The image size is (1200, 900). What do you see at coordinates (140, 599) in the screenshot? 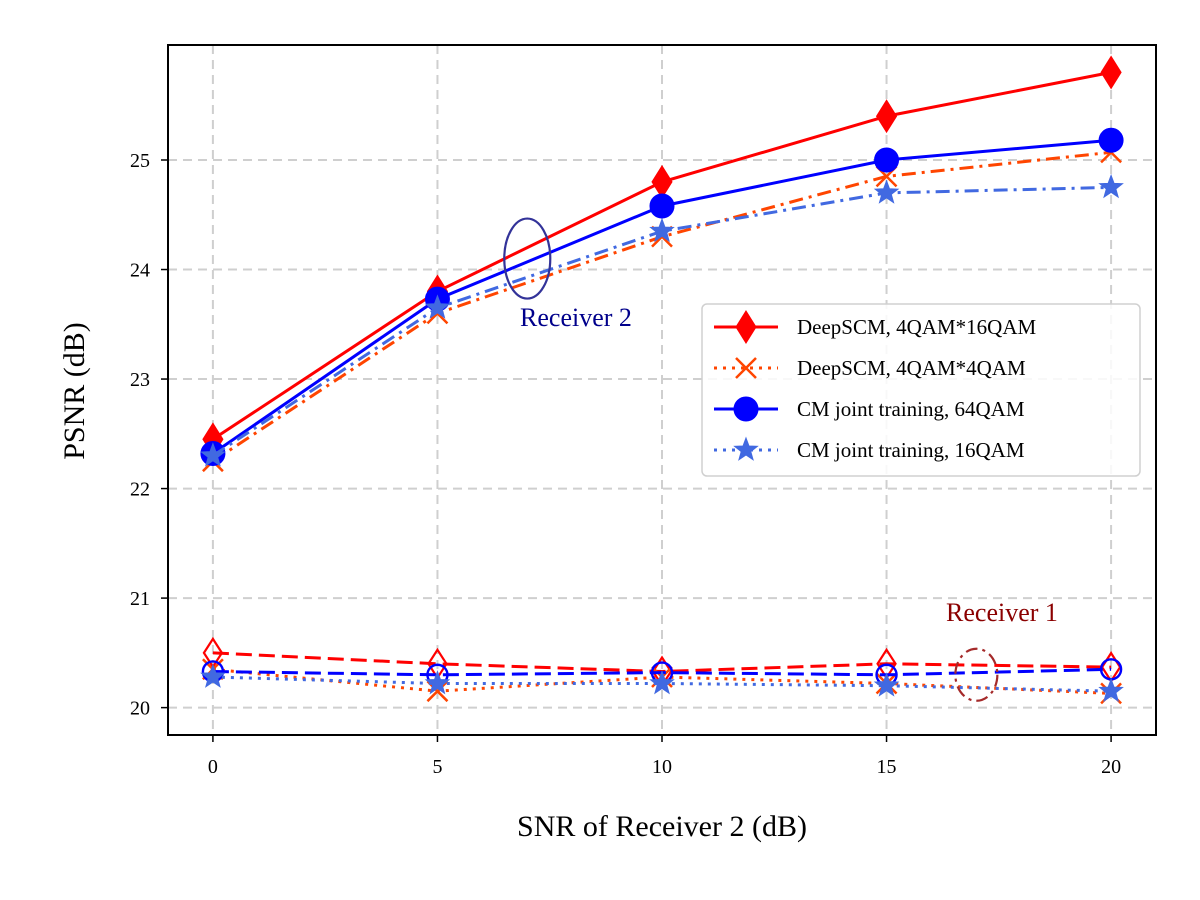
I see `y-tick-label: 21` at bounding box center [140, 599].